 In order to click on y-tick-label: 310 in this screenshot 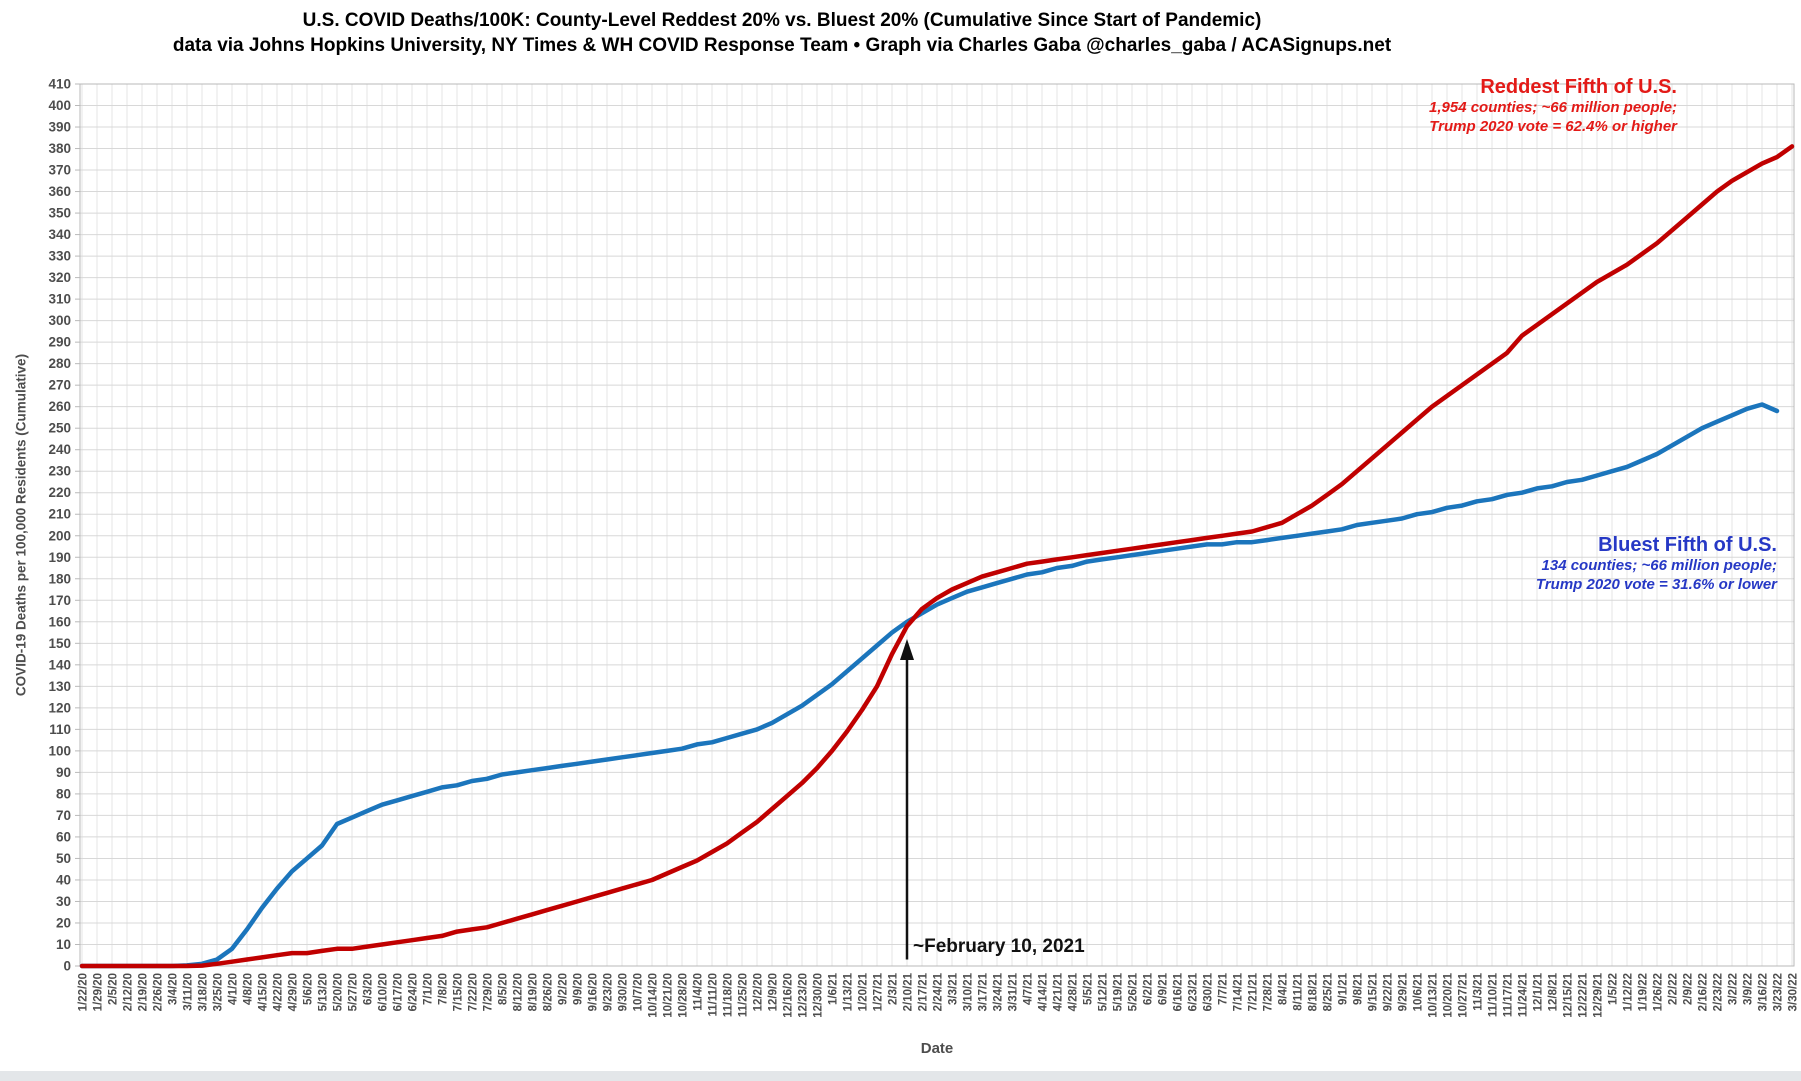, I will do `click(59, 299)`.